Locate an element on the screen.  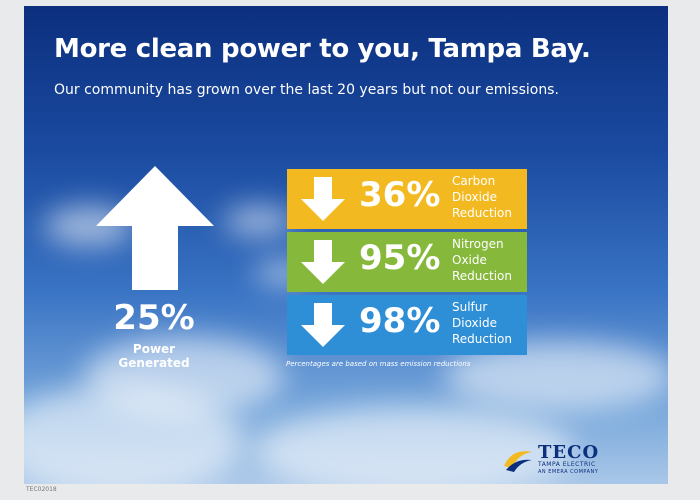
power-generated-percent: 25% is located at coordinates (154, 318).